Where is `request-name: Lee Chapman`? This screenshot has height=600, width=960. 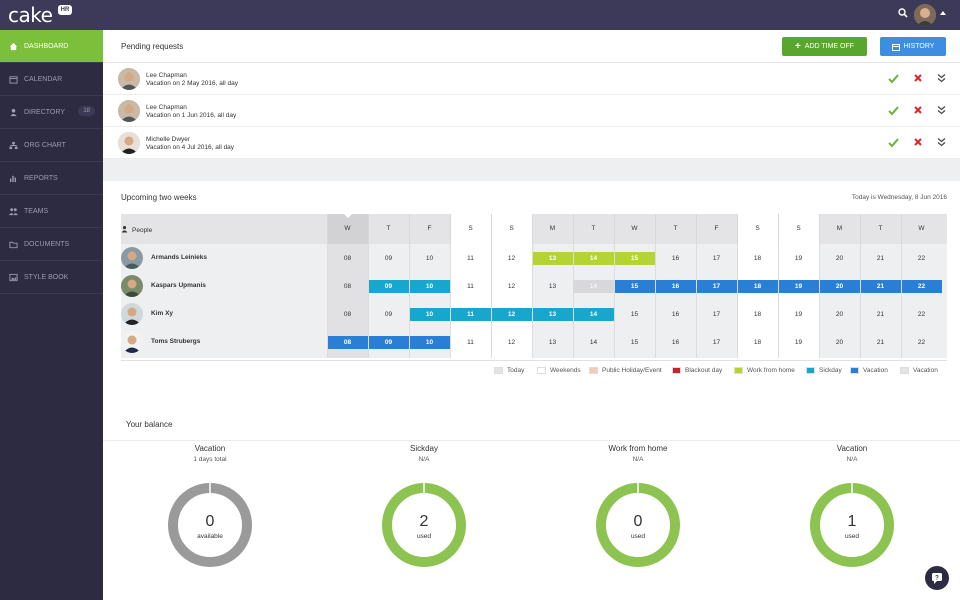
request-name: Lee Chapman is located at coordinates (166, 107).